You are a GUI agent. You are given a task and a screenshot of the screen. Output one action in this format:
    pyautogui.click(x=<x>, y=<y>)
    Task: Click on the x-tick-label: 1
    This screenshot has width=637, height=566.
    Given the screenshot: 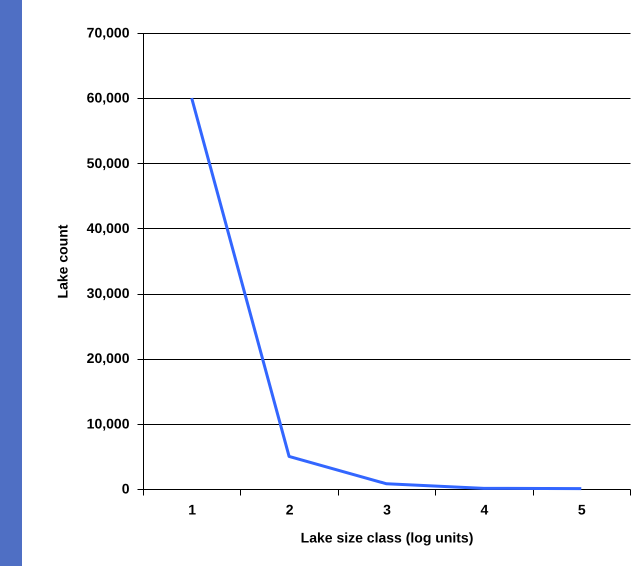 What is the action you would take?
    pyautogui.click(x=192, y=510)
    